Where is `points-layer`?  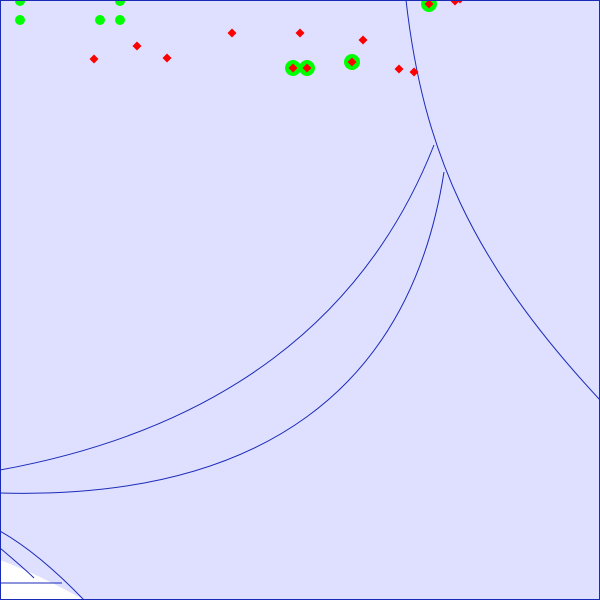
points-layer is located at coordinates (239, 38).